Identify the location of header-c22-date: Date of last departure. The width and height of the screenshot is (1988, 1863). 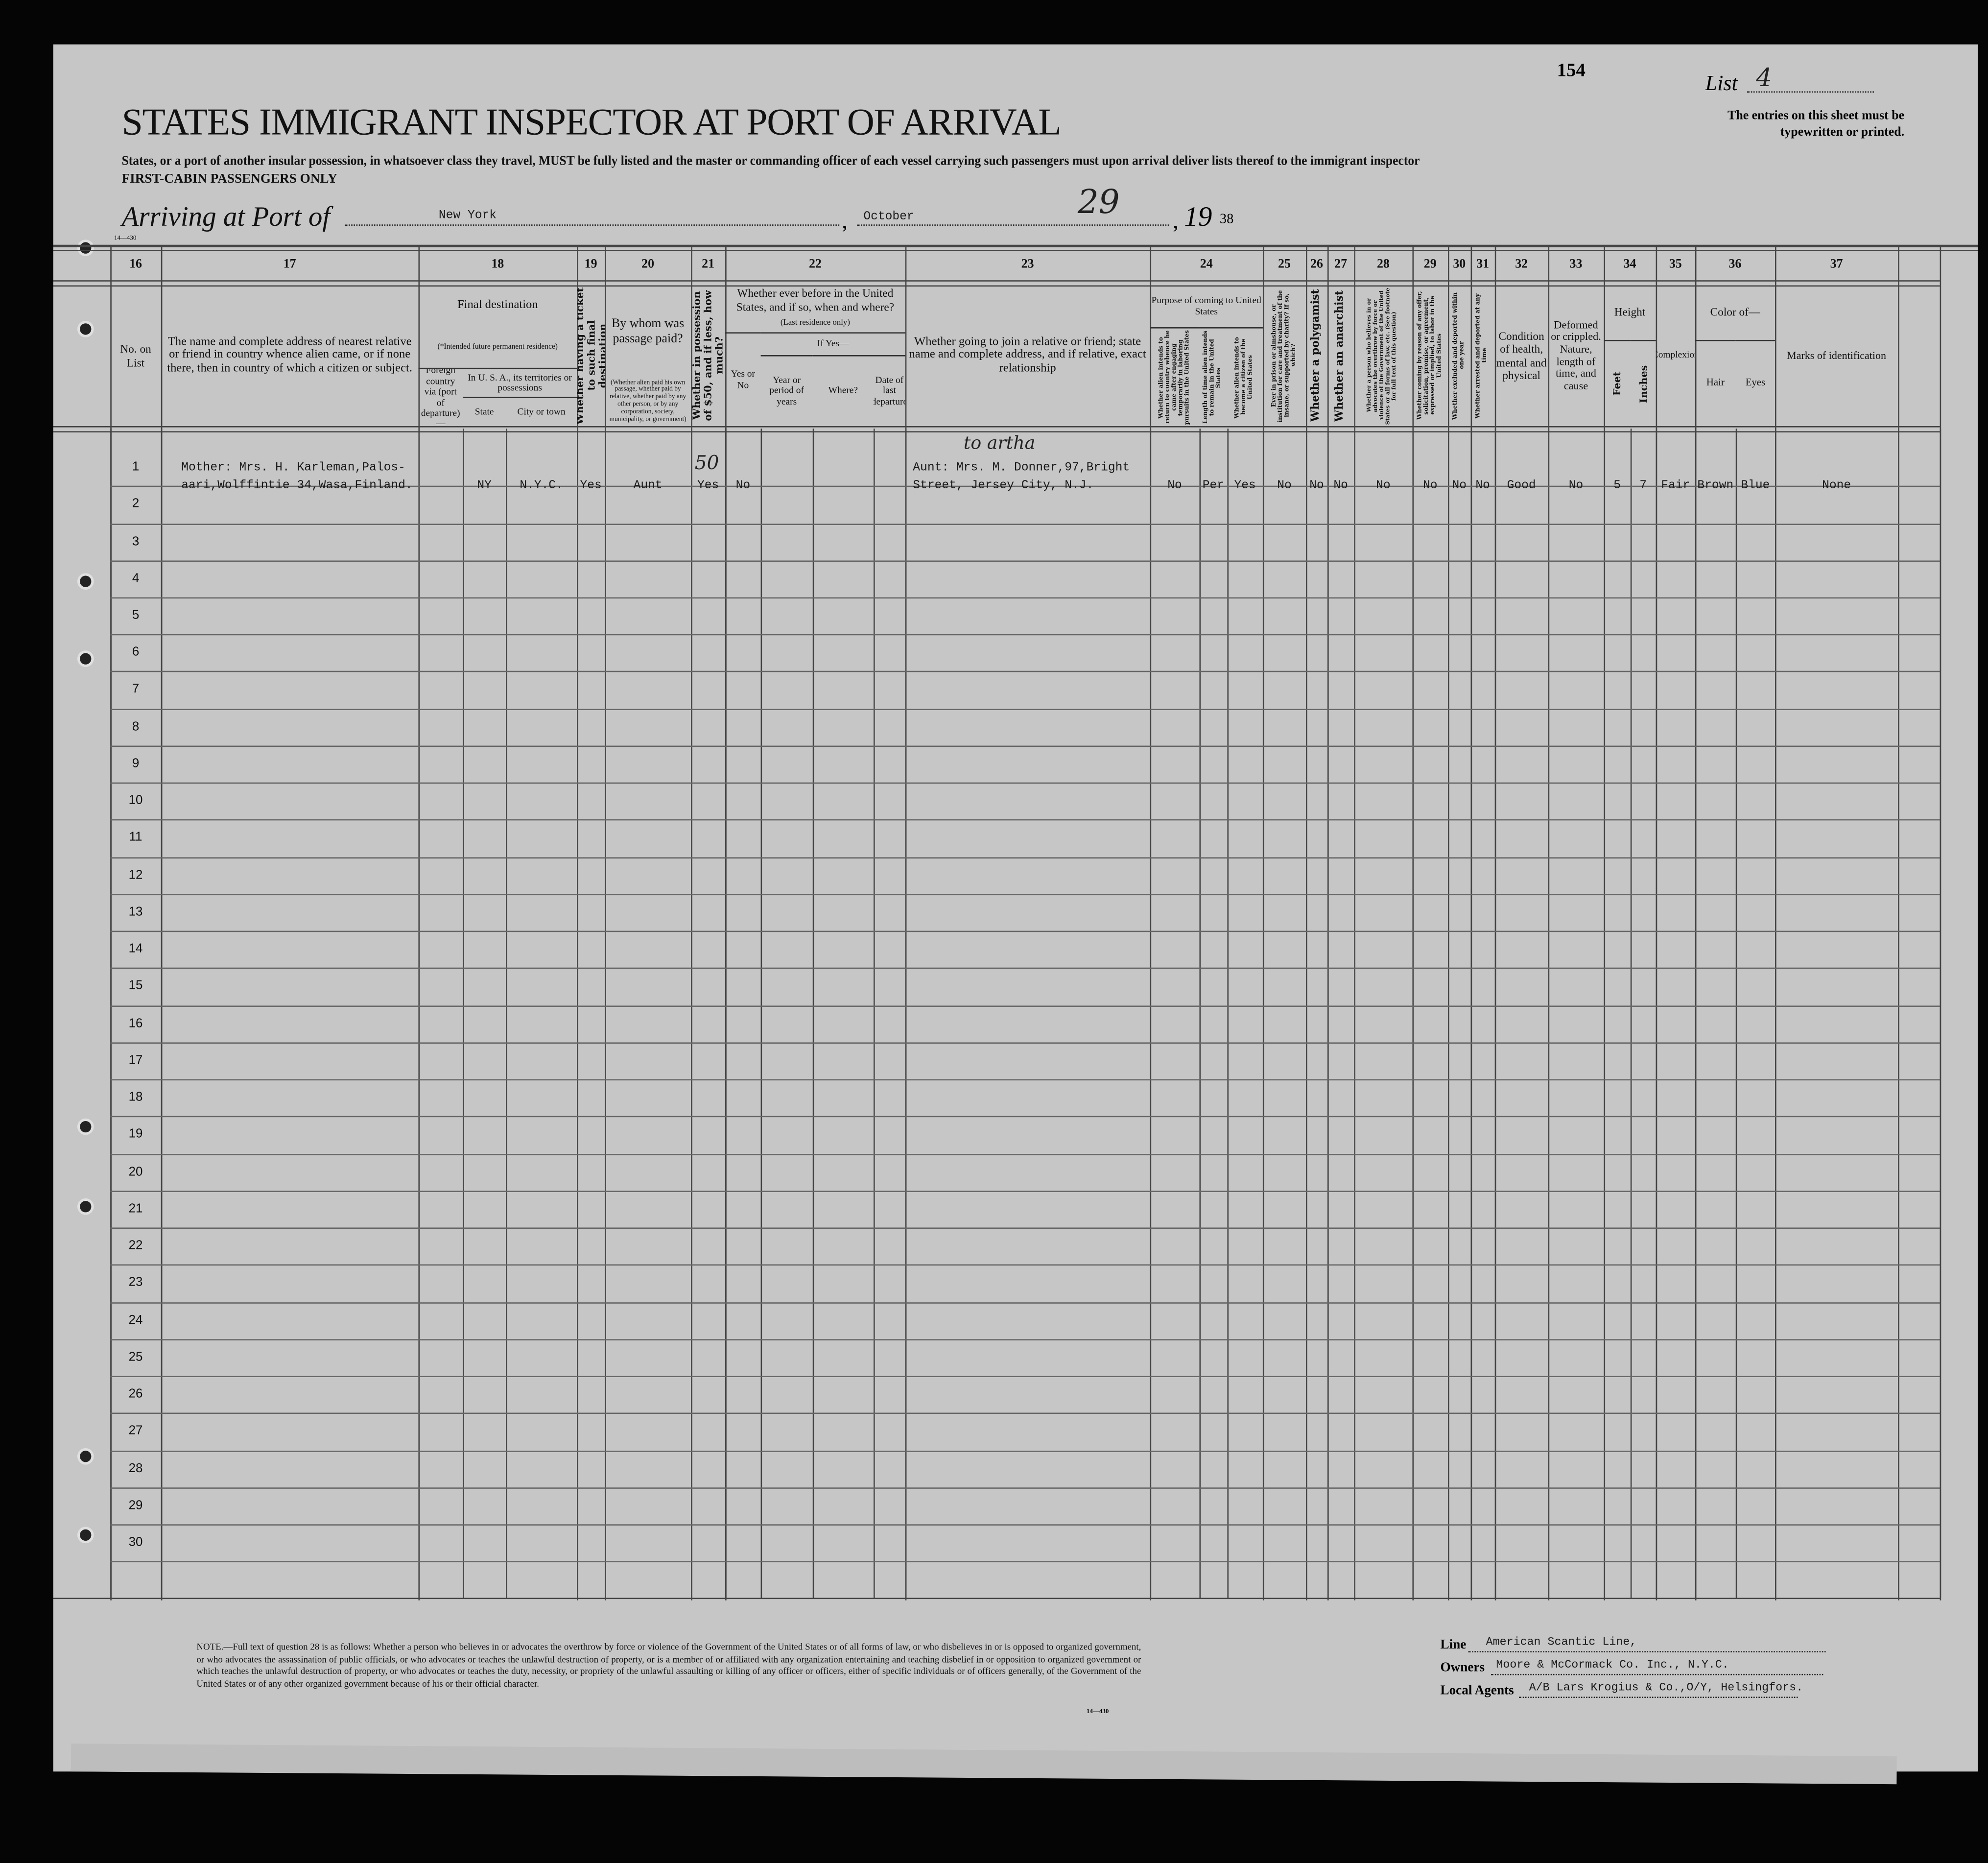
(889, 391).